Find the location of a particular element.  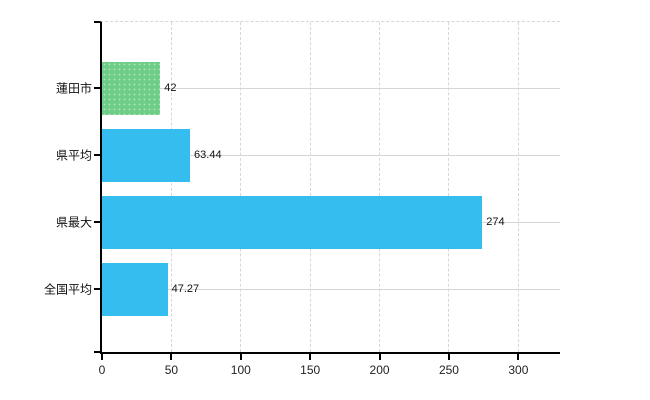

x-axis-tick-label: 300 is located at coordinates (518, 370).